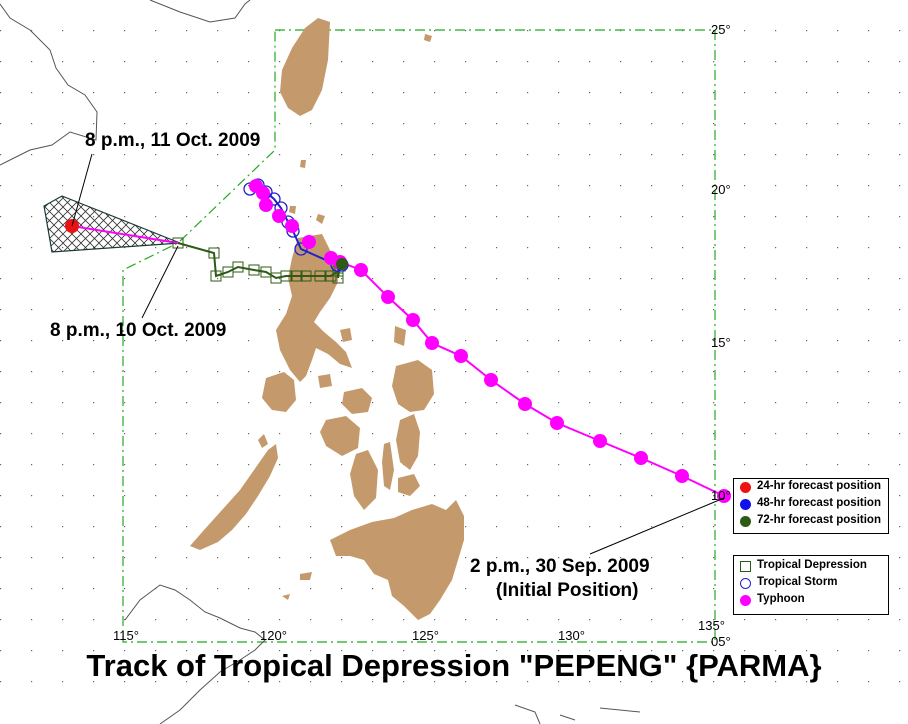  Describe the element at coordinates (812, 565) in the screenshot. I see `legend-label-depression: Tropical Depression` at that location.